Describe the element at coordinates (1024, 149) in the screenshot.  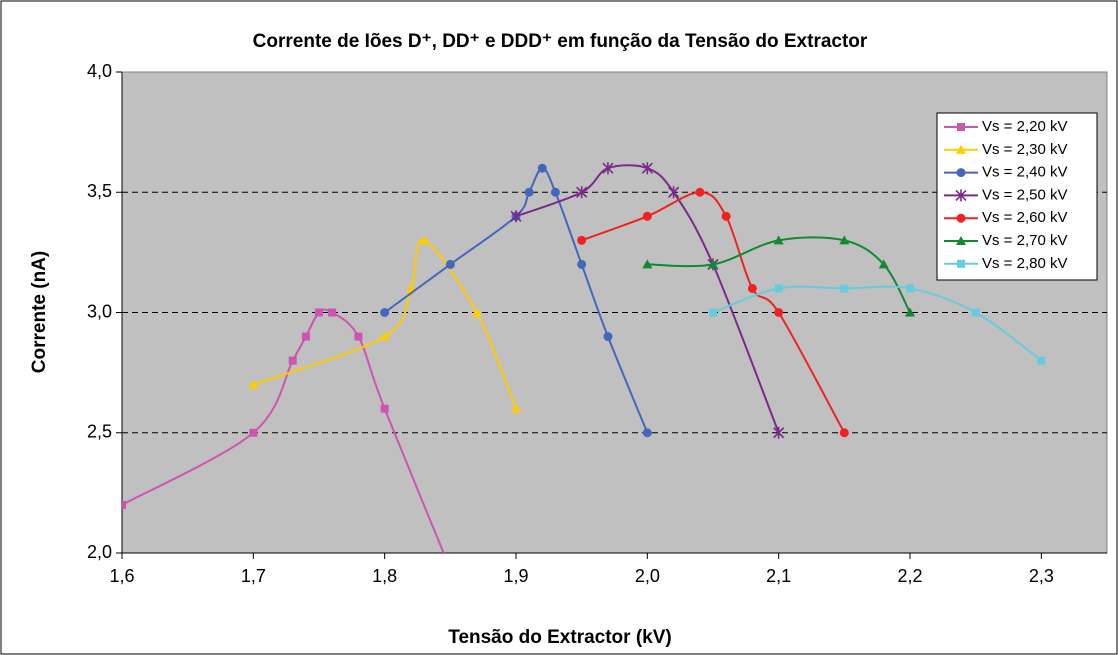
I see `legend-label: Vs = 2,30 kV` at that location.